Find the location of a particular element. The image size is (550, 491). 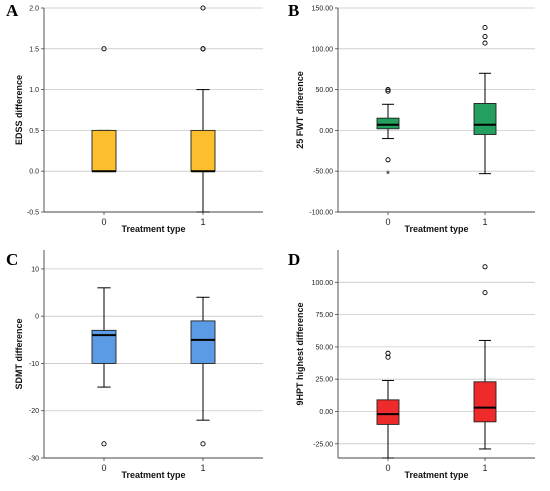

y-tick-label: 10 is located at coordinates (35, 269).